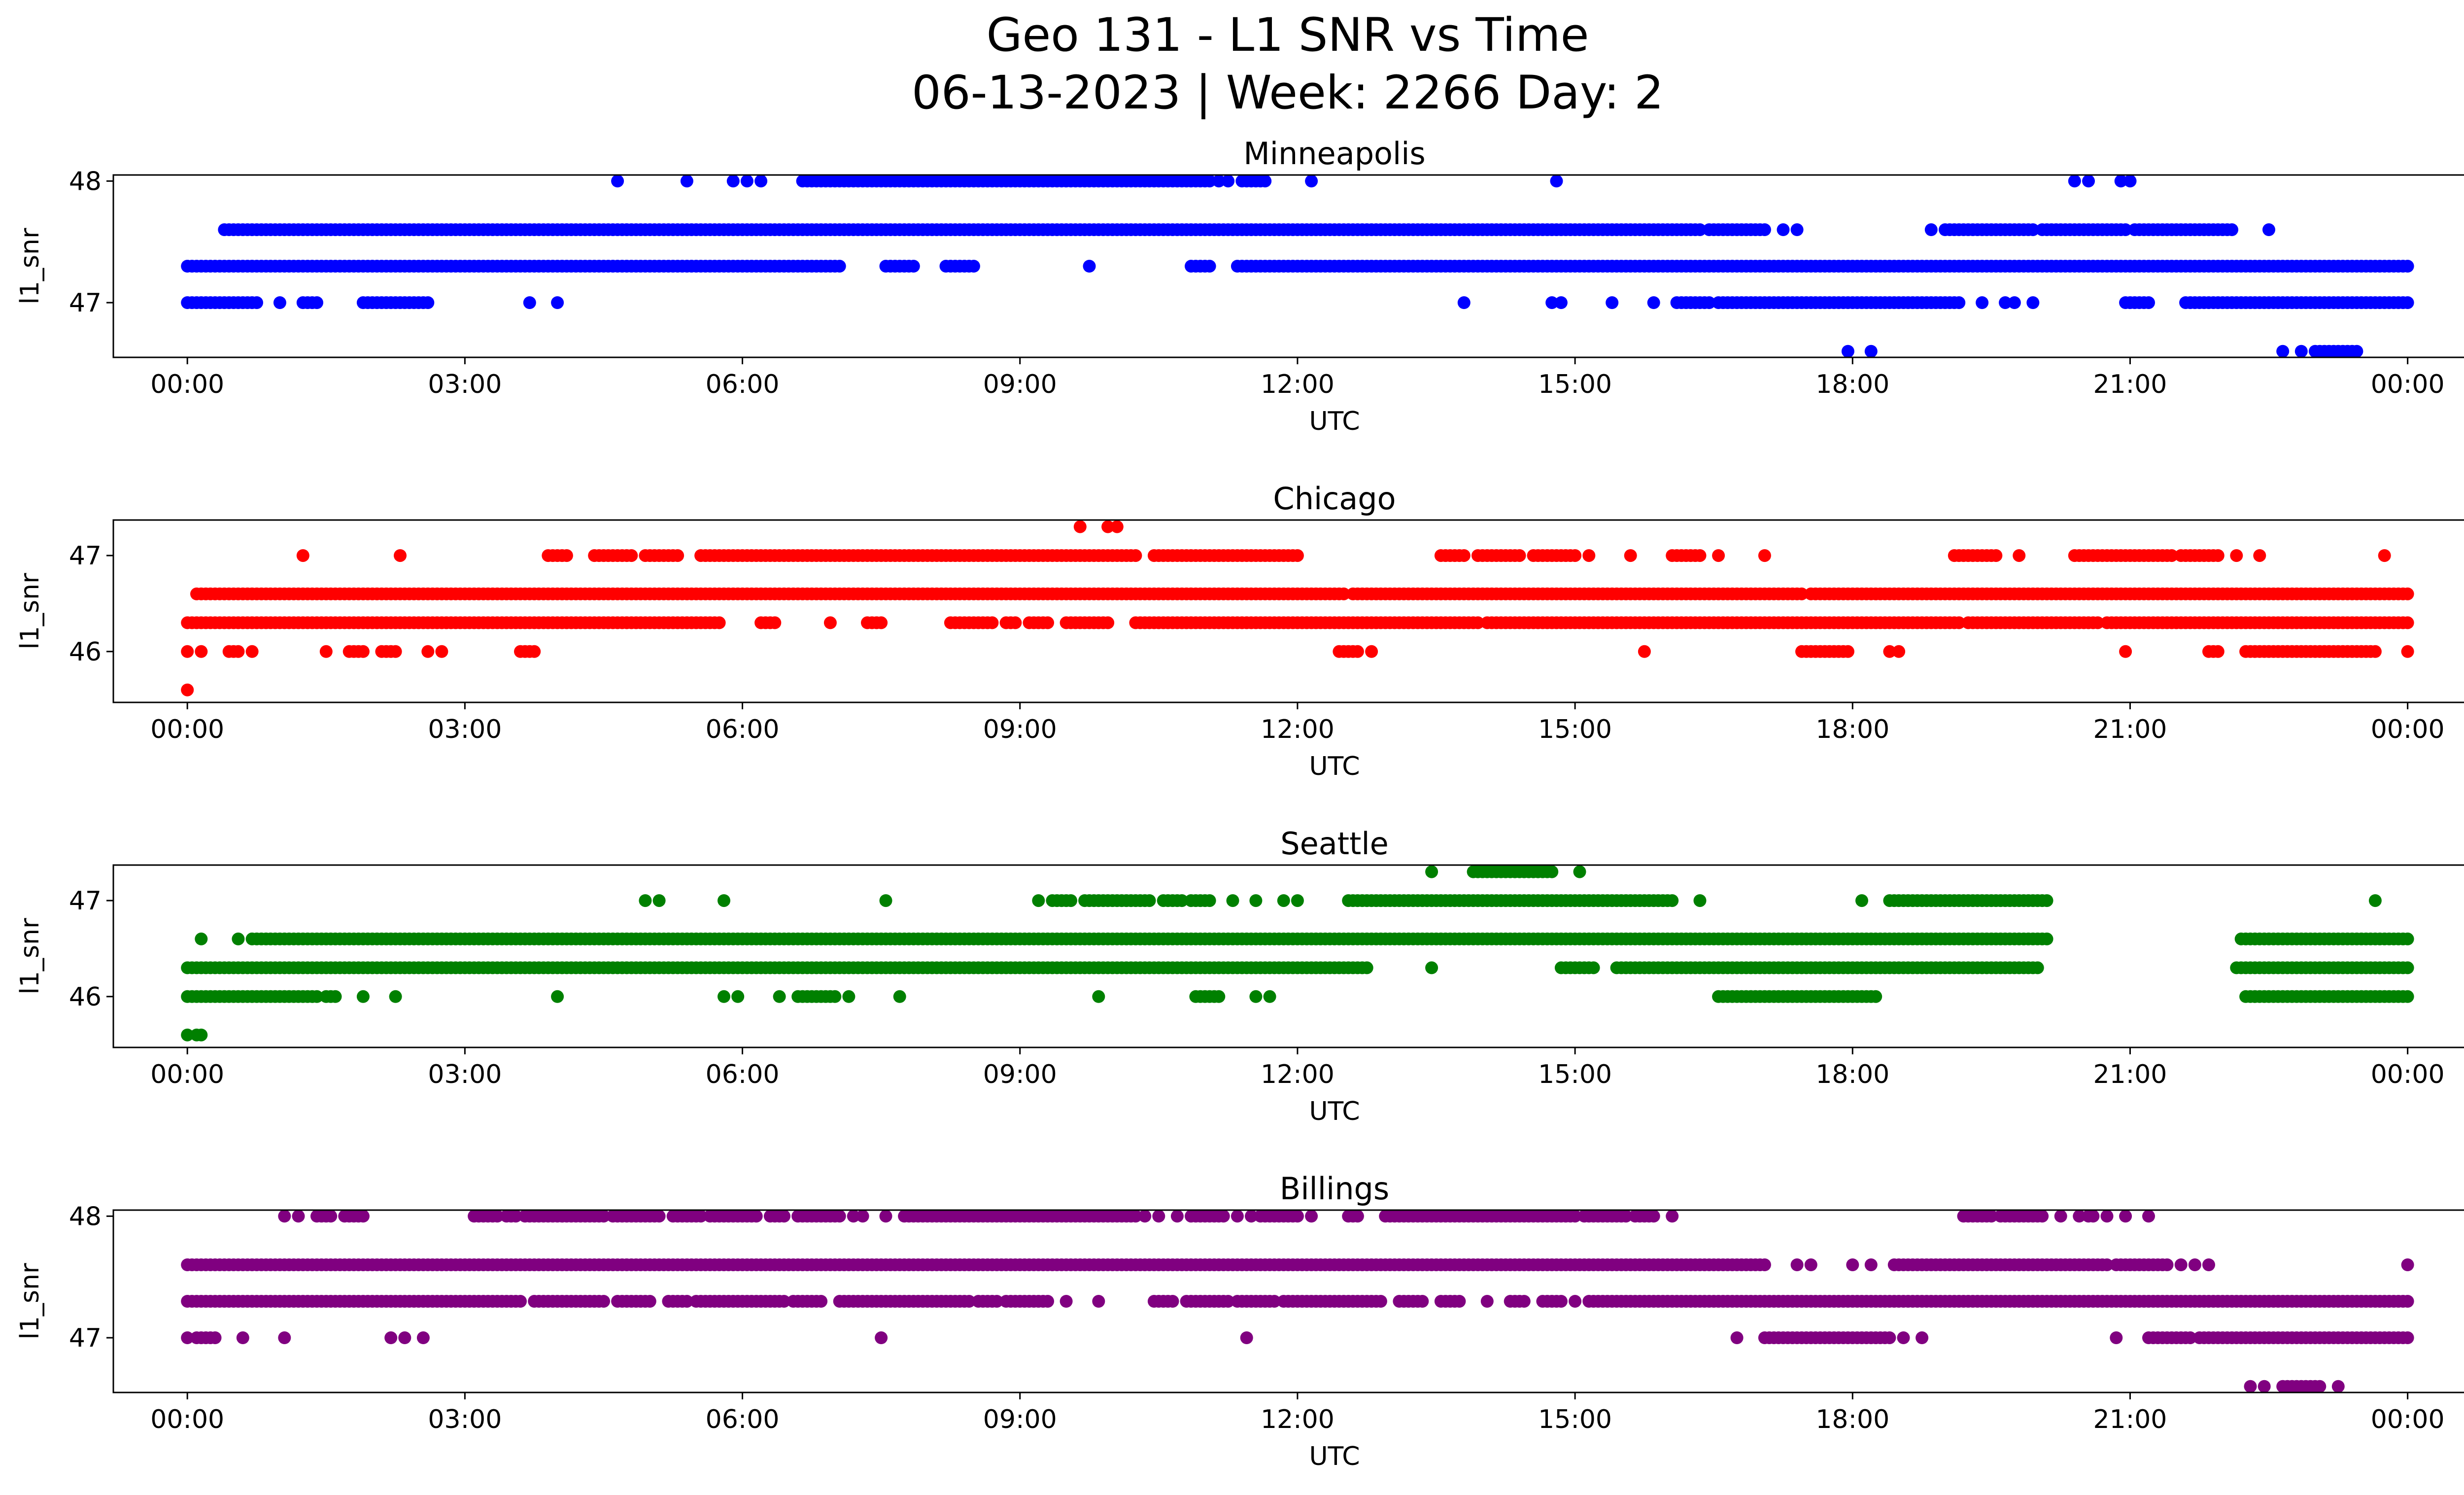  Describe the element at coordinates (85, 1216) in the screenshot. I see `y-tick-label: 48` at that location.